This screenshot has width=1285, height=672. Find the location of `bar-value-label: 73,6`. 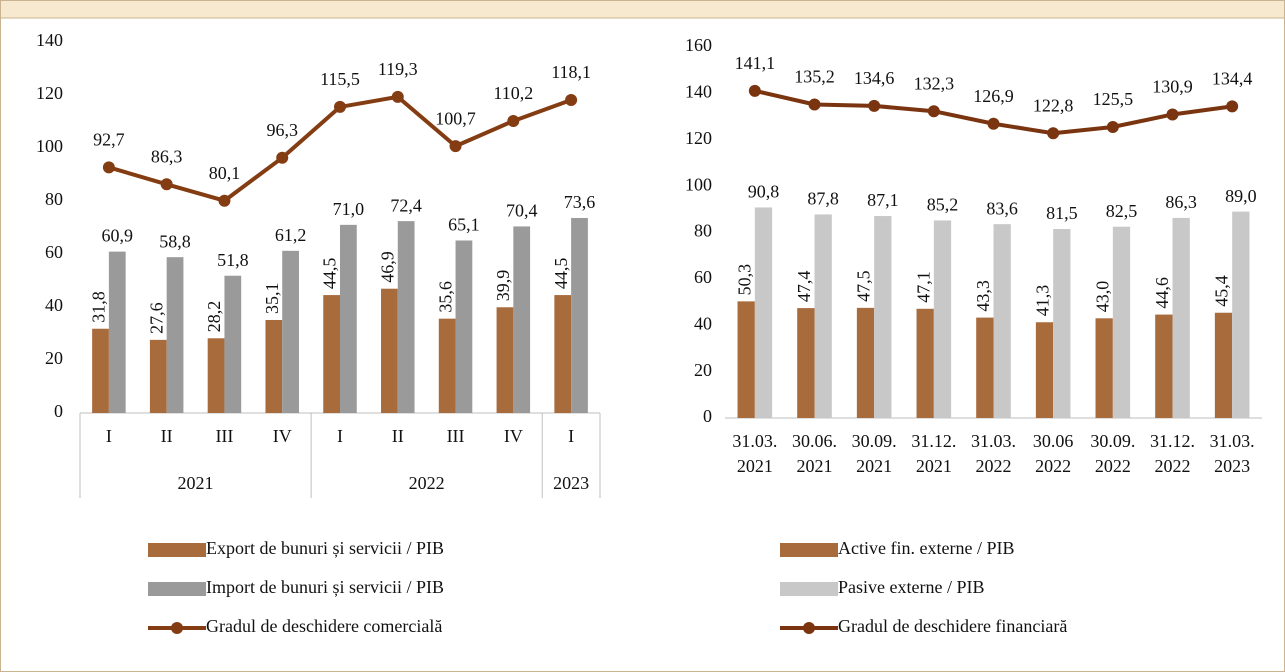

bar-value-label: 73,6 is located at coordinates (580, 202).